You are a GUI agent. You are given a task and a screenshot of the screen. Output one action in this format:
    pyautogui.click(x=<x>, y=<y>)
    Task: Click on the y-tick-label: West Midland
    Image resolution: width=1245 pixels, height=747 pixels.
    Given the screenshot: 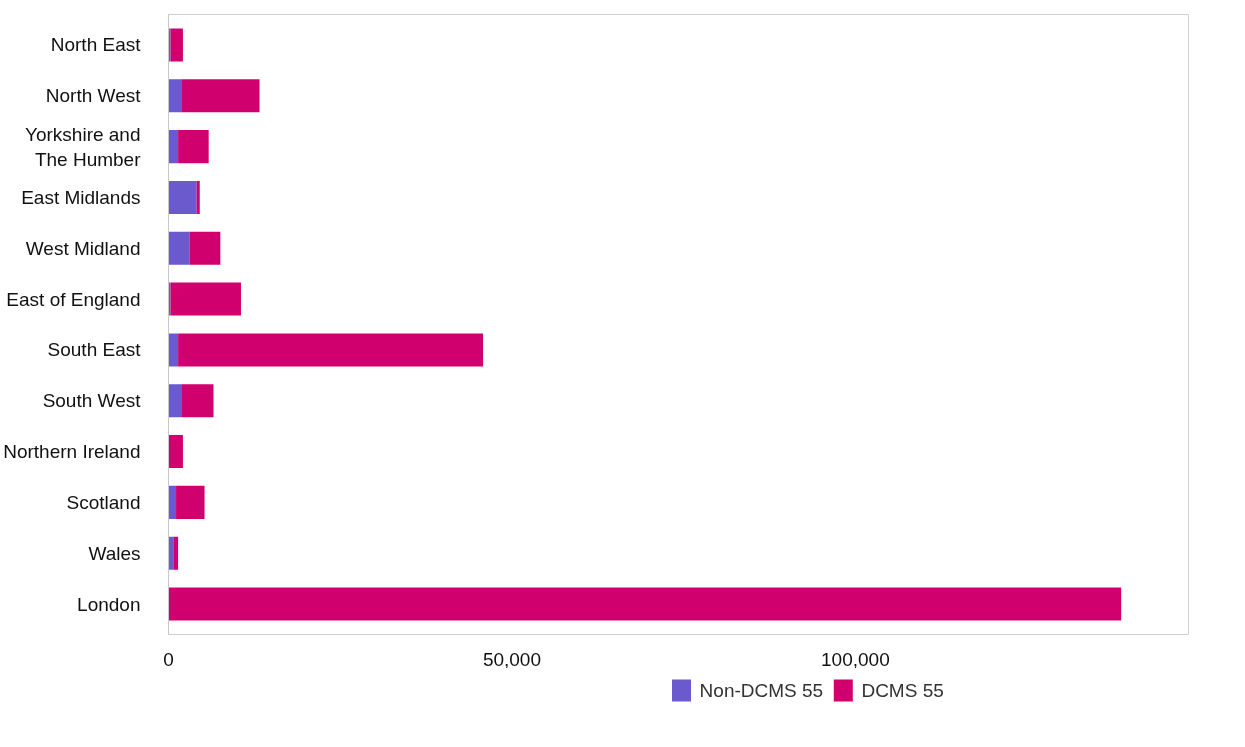 What is the action you would take?
    pyautogui.click(x=83, y=248)
    